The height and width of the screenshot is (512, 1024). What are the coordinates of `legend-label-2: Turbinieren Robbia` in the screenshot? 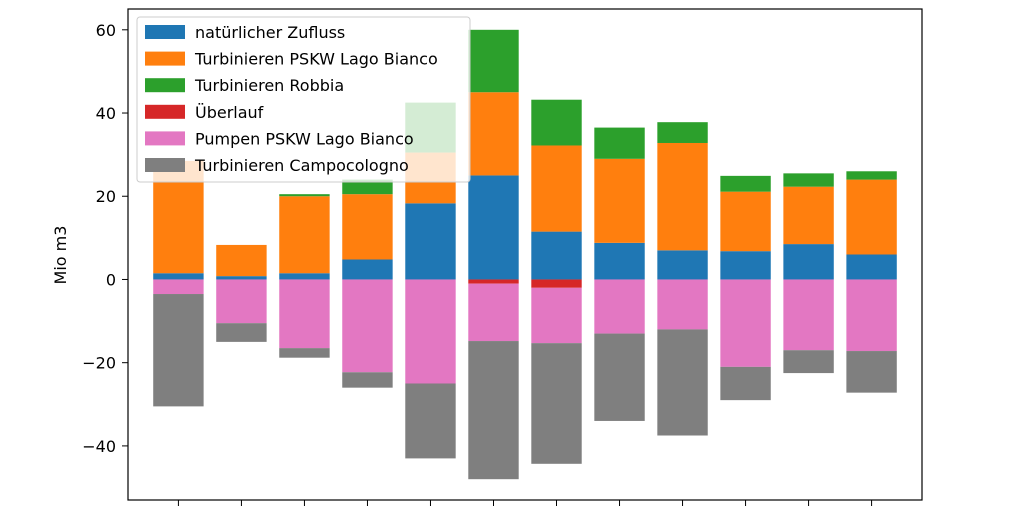 It's located at (269, 85).